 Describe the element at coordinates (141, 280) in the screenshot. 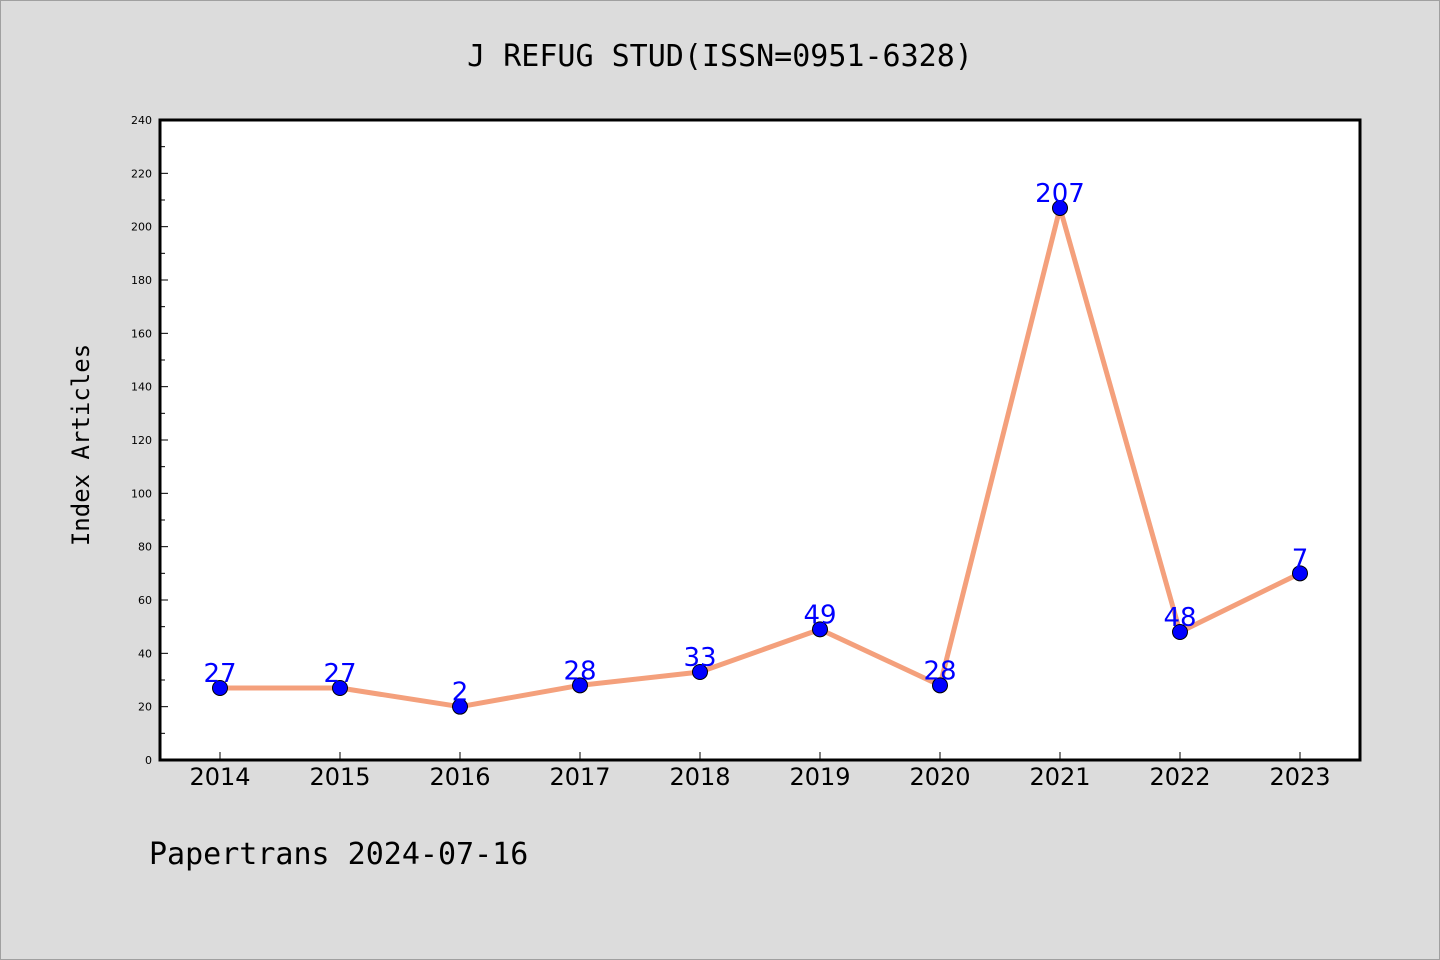

I see `y-tick-label: 180` at that location.